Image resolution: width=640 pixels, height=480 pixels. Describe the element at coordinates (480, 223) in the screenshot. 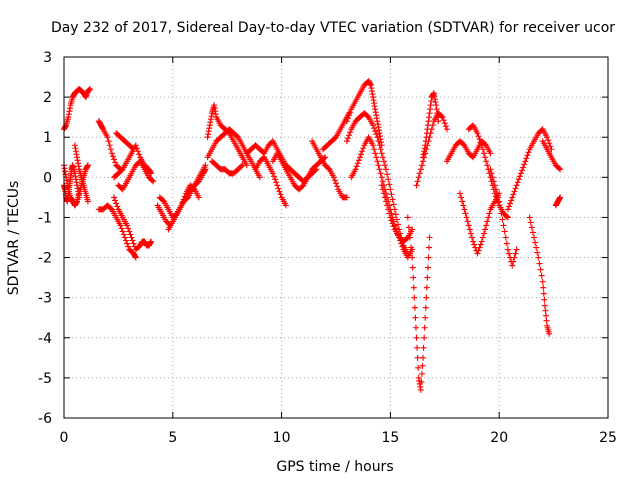

I see `series-s30` at that location.